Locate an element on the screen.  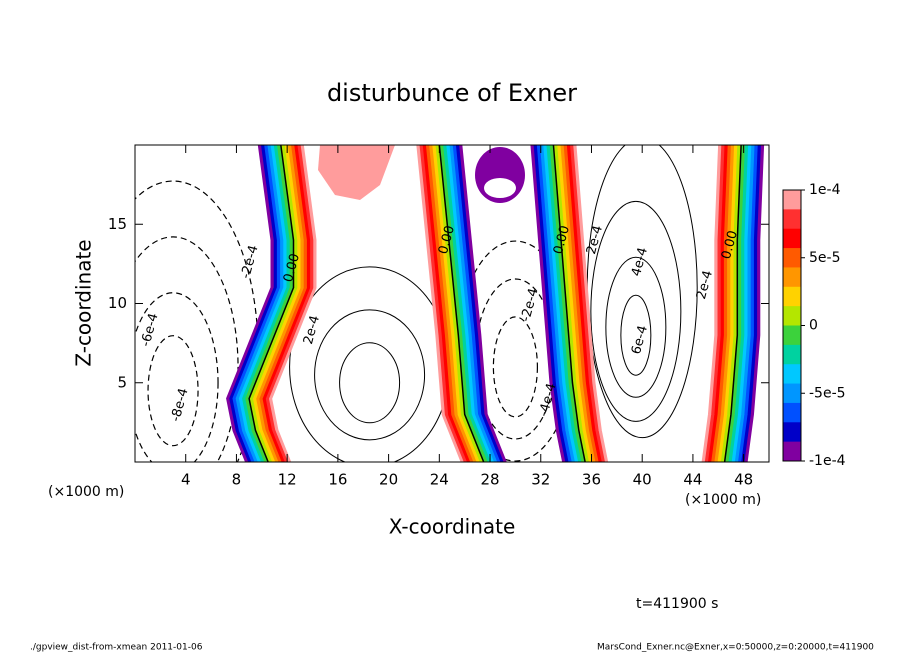
x-tick-label: 36 is located at coordinates (591, 480).